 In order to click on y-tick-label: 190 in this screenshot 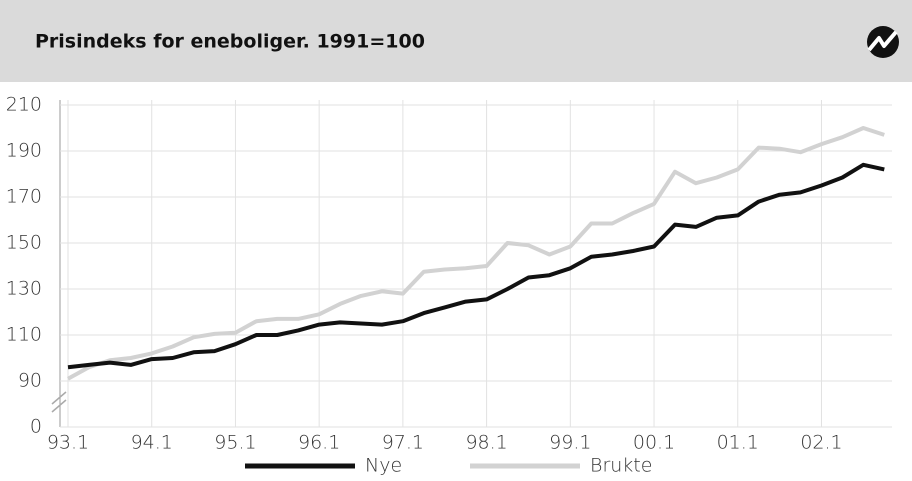, I will do `click(24, 151)`.